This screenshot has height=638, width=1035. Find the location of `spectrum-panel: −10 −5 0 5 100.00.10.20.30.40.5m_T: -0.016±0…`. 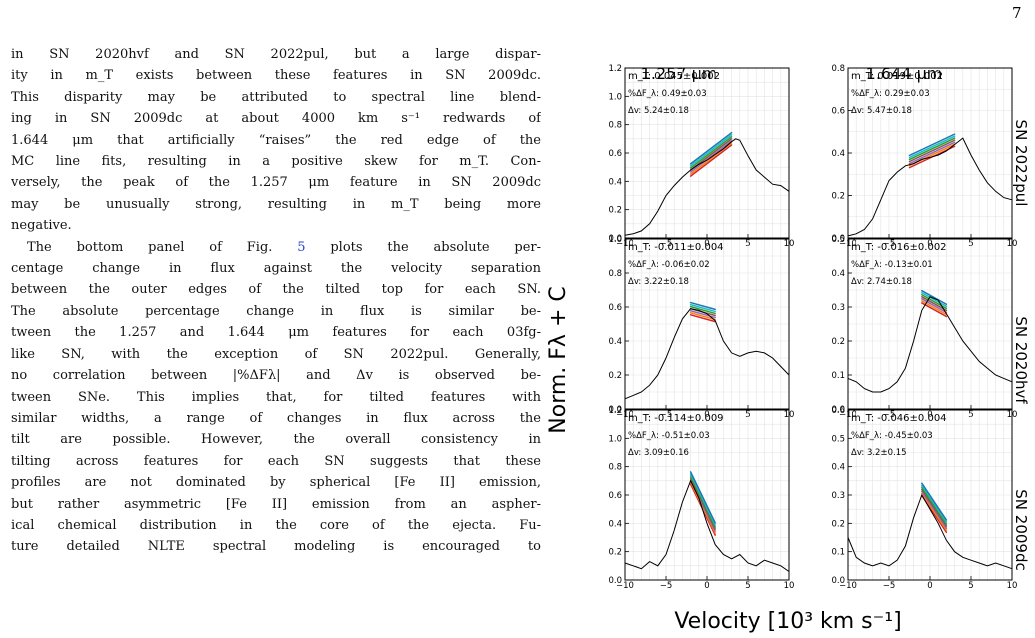

spectrum-panel: −10 −5 0 5 100.00.10.20.30.40.5m_T: -0.016±0… is located at coordinates (924, 327).